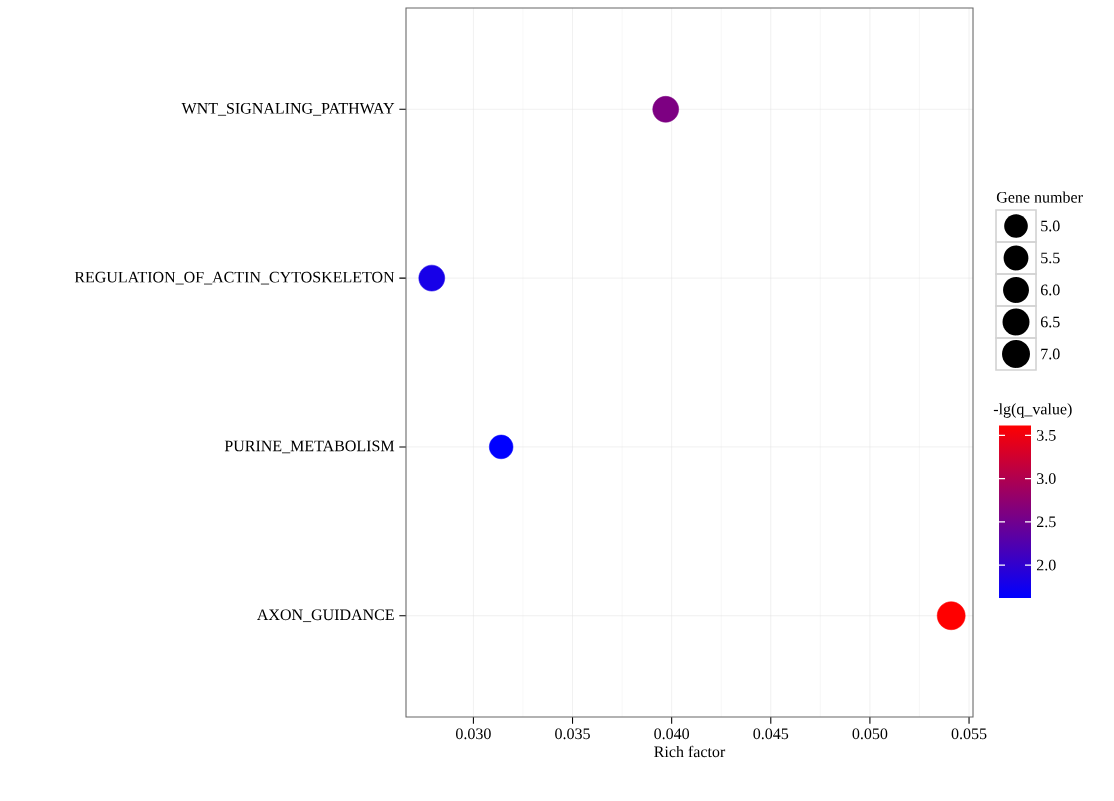  Describe the element at coordinates (288, 109) in the screenshot. I see `y-tick-label: WNT_SIGNALING_PATHWAY` at that location.